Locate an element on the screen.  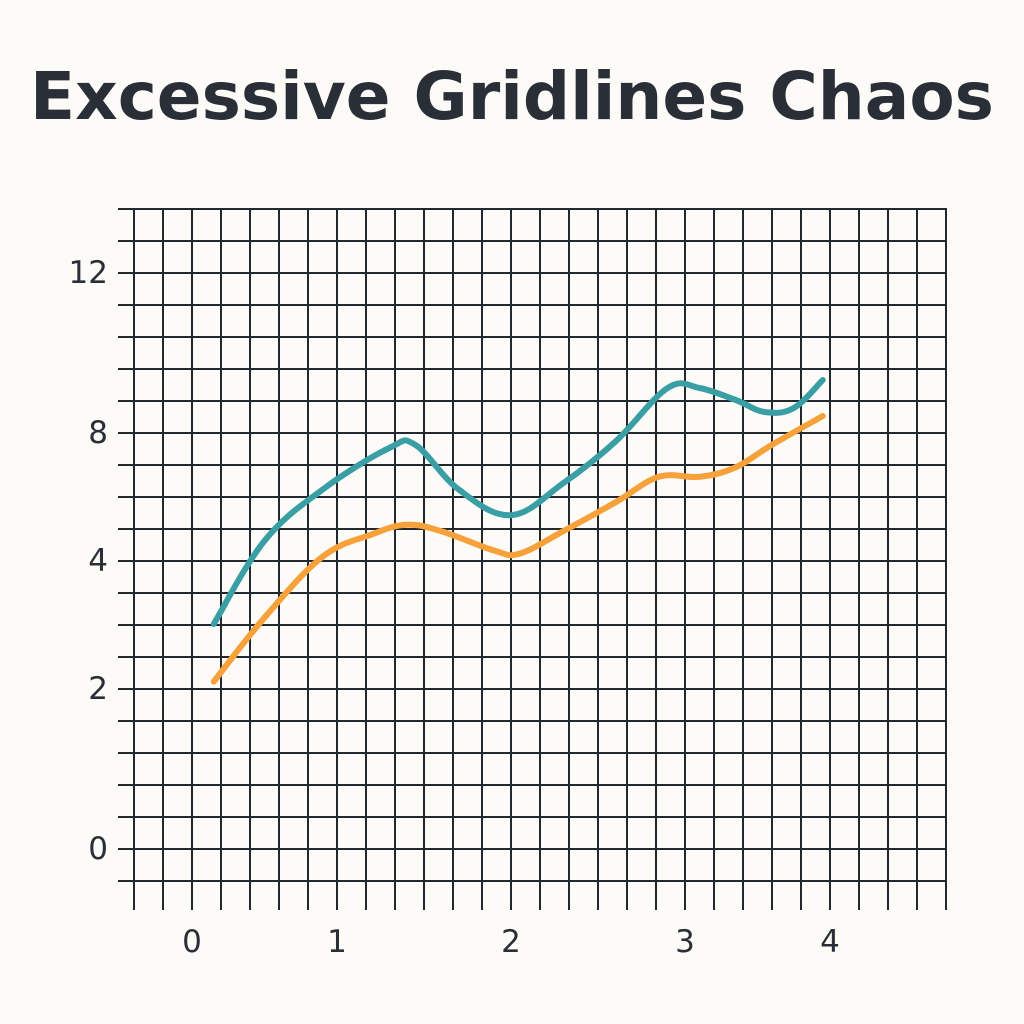
x-tick-label: 0 is located at coordinates (192, 942).